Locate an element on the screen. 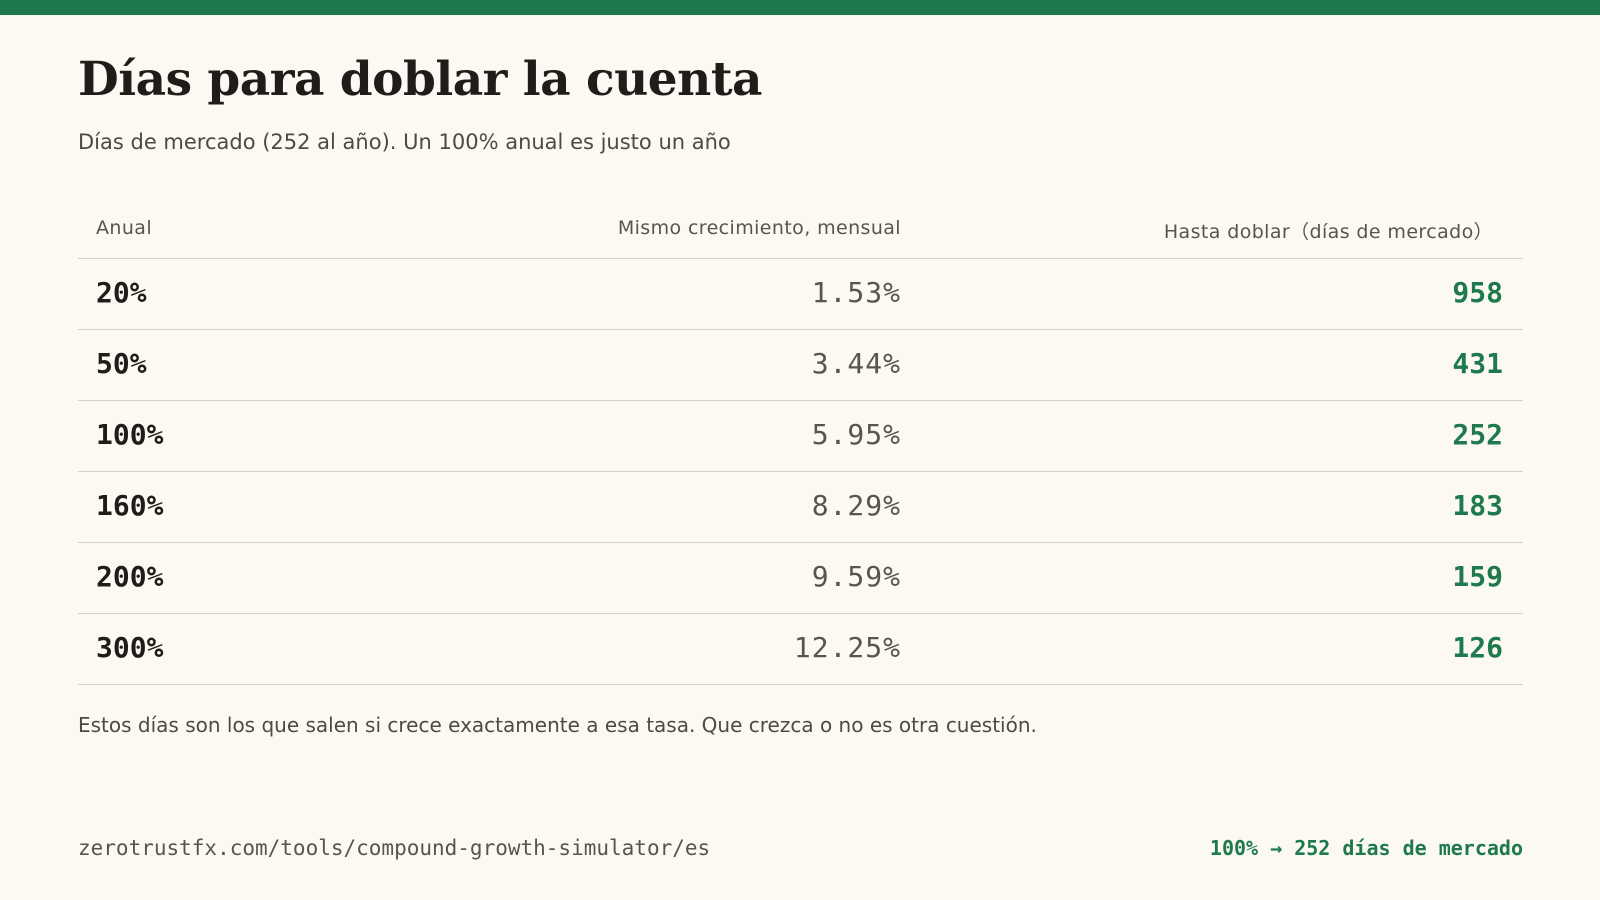 Image resolution: width=1600 pixels, height=900 pixels. page-title: Días para doblar la cuenta is located at coordinates (420, 79).